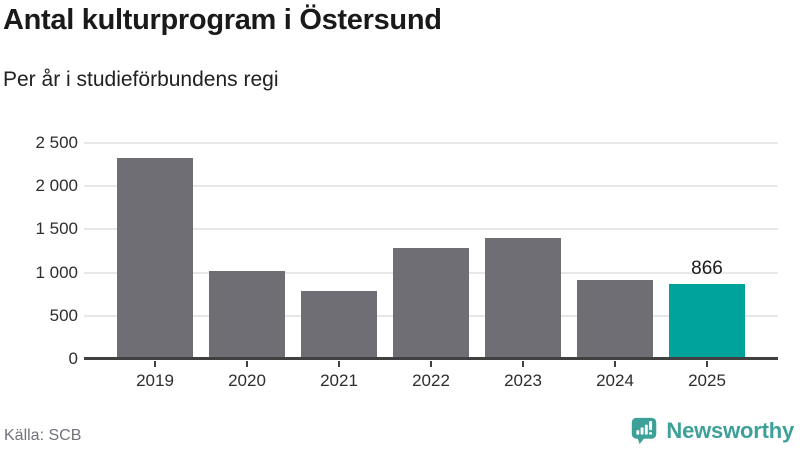 The height and width of the screenshot is (450, 800). What do you see at coordinates (339, 380) in the screenshot?
I see `x-tick-label-2021: 2021` at bounding box center [339, 380].